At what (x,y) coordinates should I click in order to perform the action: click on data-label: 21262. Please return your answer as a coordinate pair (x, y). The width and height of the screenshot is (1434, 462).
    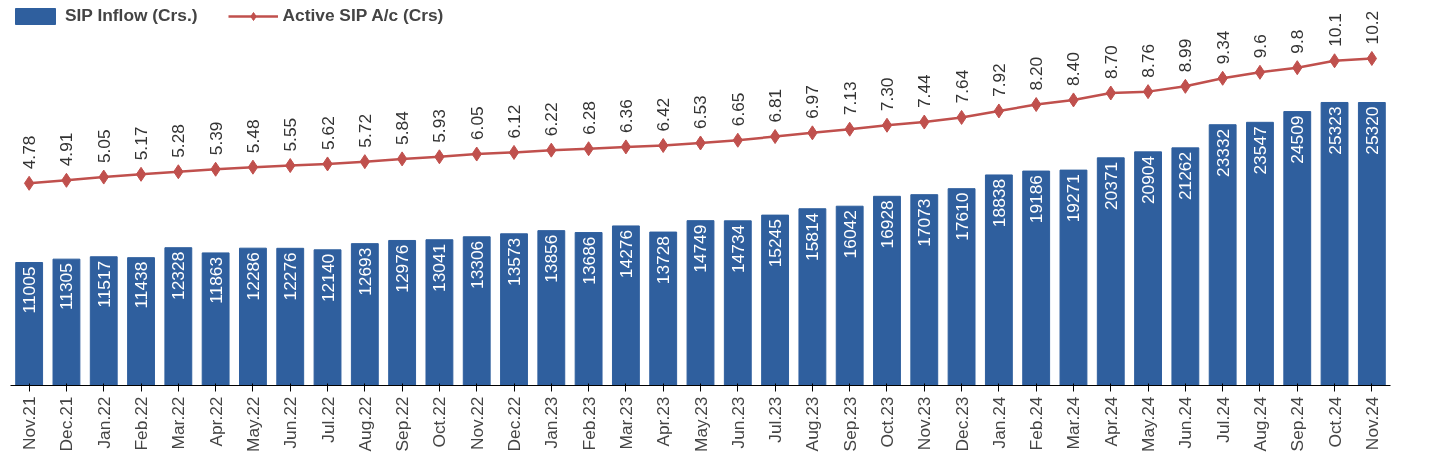
    Looking at the image, I should click on (1185, 176).